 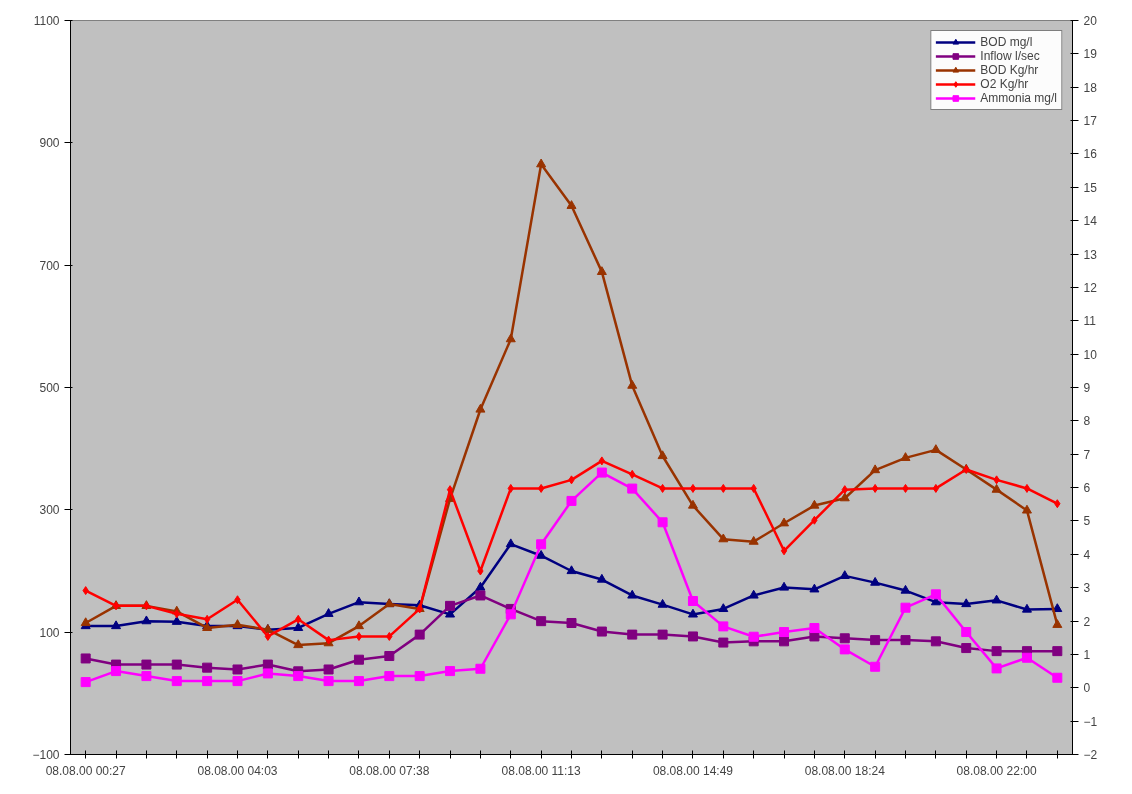 What do you see at coordinates (46, 755) in the screenshot?
I see `y-tick-label: −100` at bounding box center [46, 755].